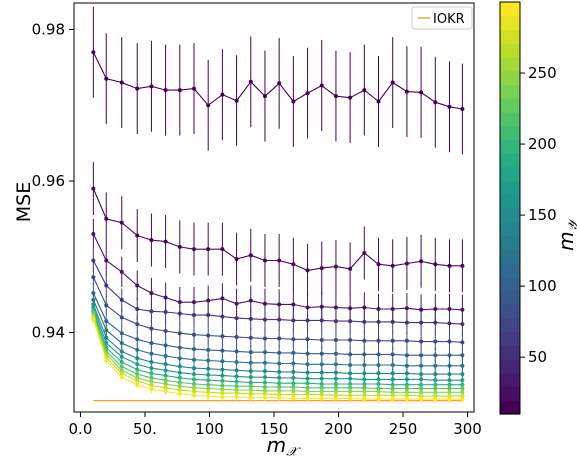 The height and width of the screenshot is (462, 577). Describe the element at coordinates (53, 181) in the screenshot. I see `y-axis: 0.94 0.96 0.98` at that location.